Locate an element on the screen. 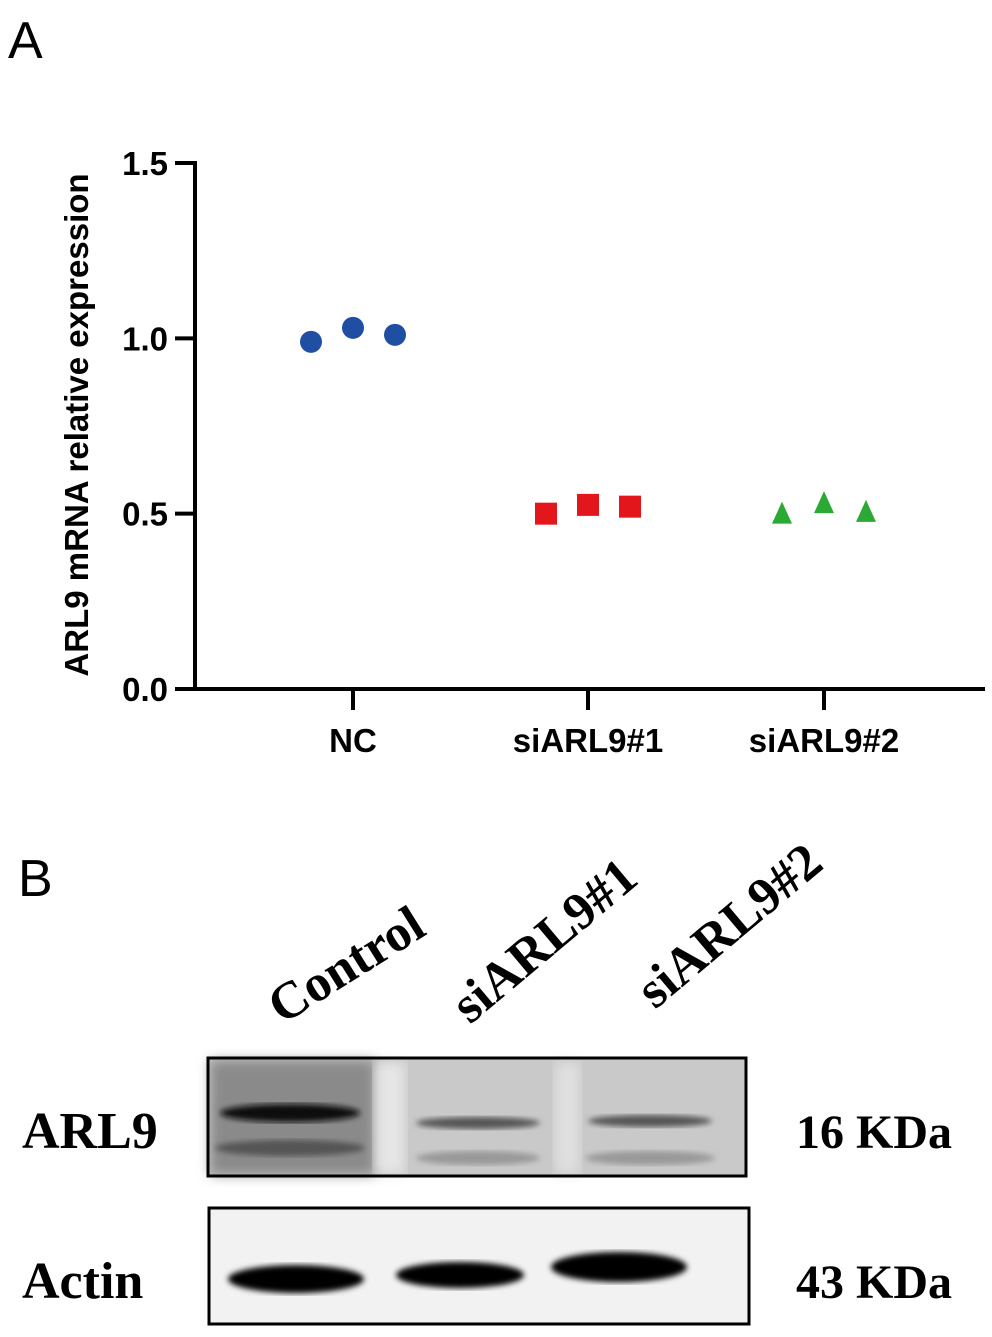 Image resolution: width=992 pixels, height=1337 pixels. x-tick-label: NC is located at coordinates (353, 740).